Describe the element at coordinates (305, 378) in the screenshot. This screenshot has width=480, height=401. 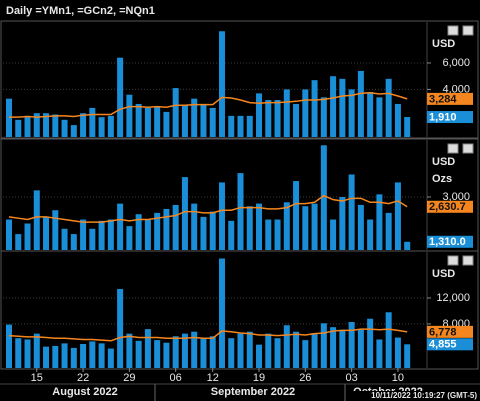
I see `x-tick-label: 26` at that location.